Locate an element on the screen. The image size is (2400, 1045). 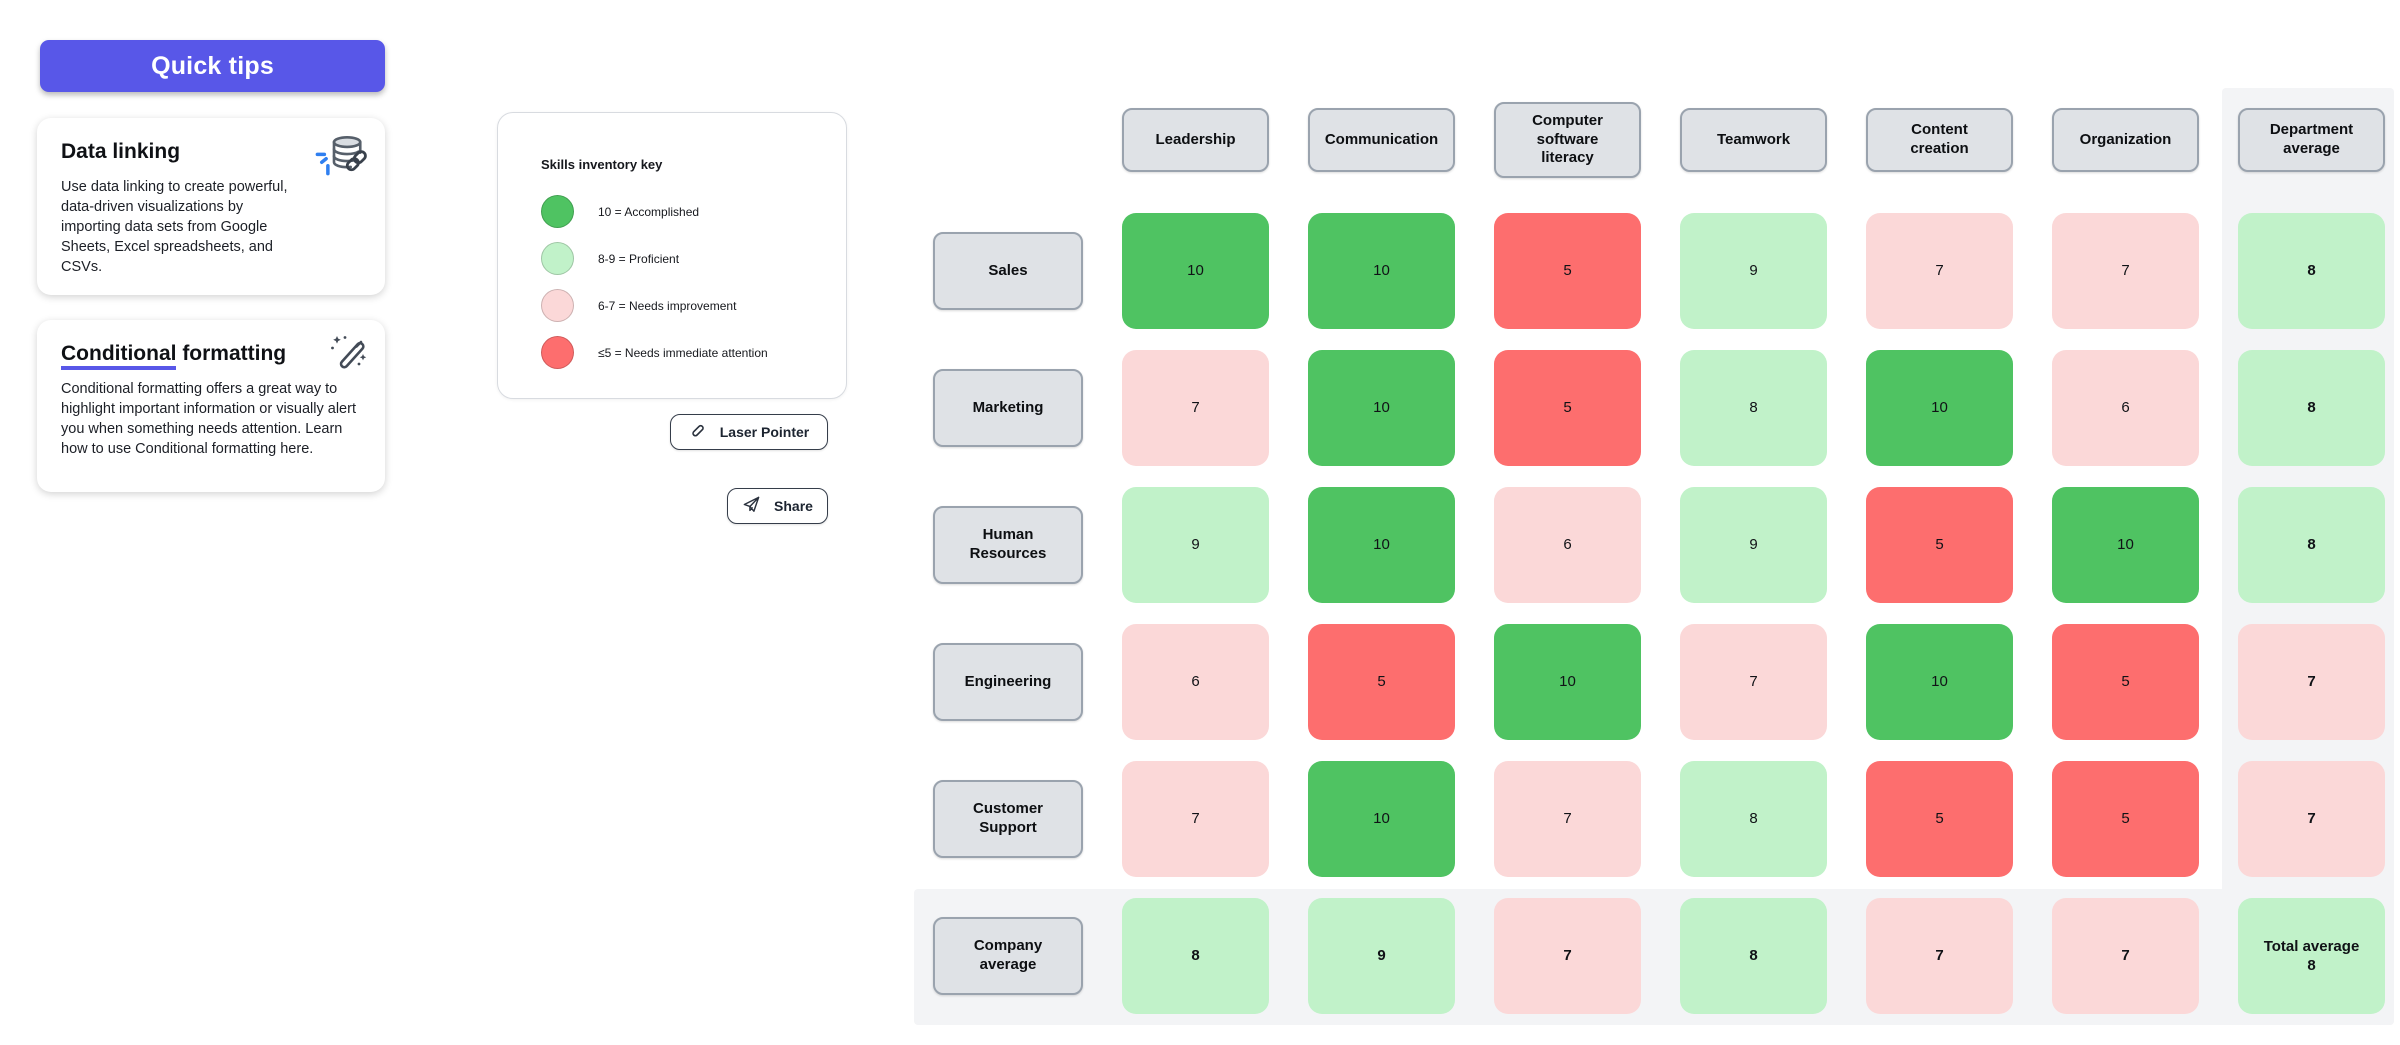
column-header-communication: Communication is located at coordinates (1381, 140).